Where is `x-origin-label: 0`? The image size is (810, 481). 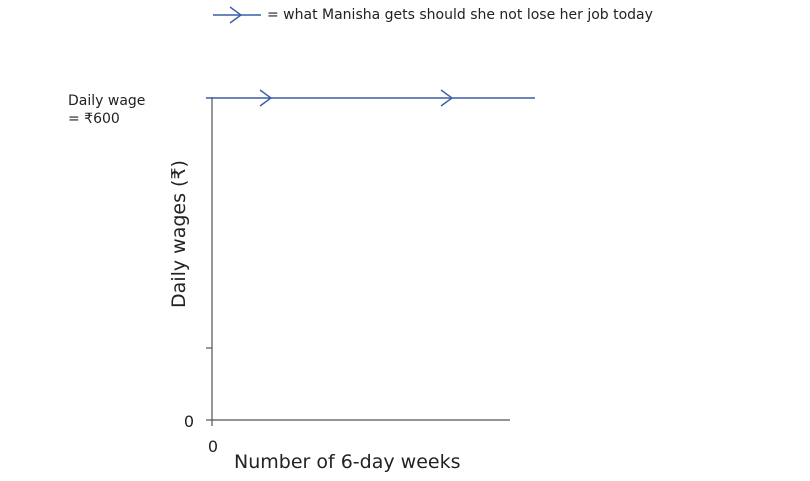
x-origin-label: 0 is located at coordinates (213, 446).